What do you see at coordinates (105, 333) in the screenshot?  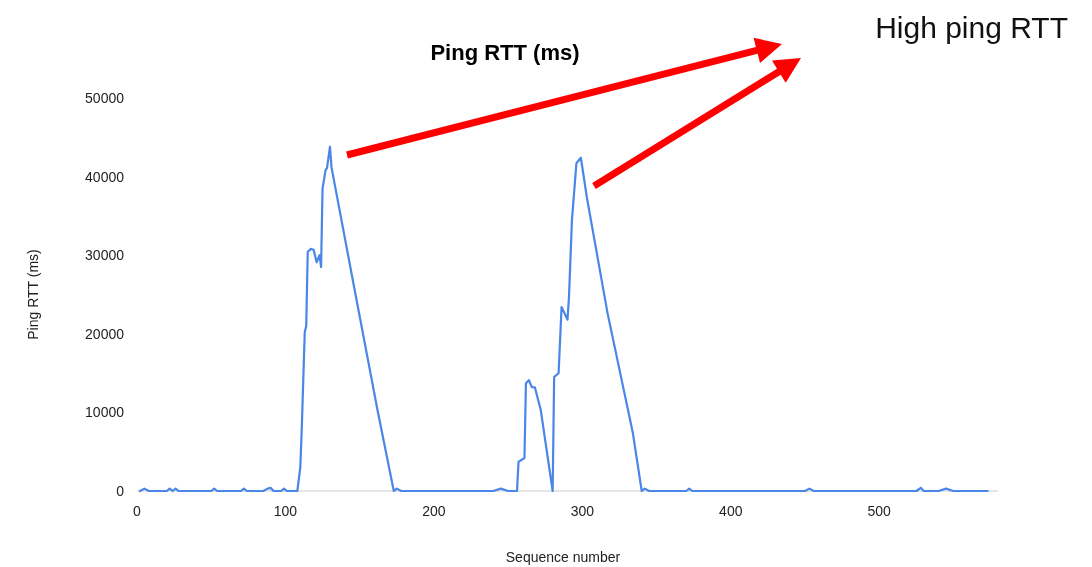 I see `y-tick-label: 20000` at bounding box center [105, 333].